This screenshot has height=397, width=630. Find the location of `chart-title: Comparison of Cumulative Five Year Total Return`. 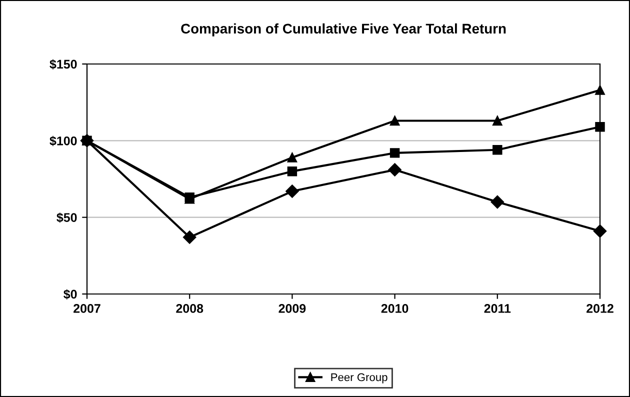

chart-title: Comparison of Cumulative Five Year Total Return is located at coordinates (343, 29).